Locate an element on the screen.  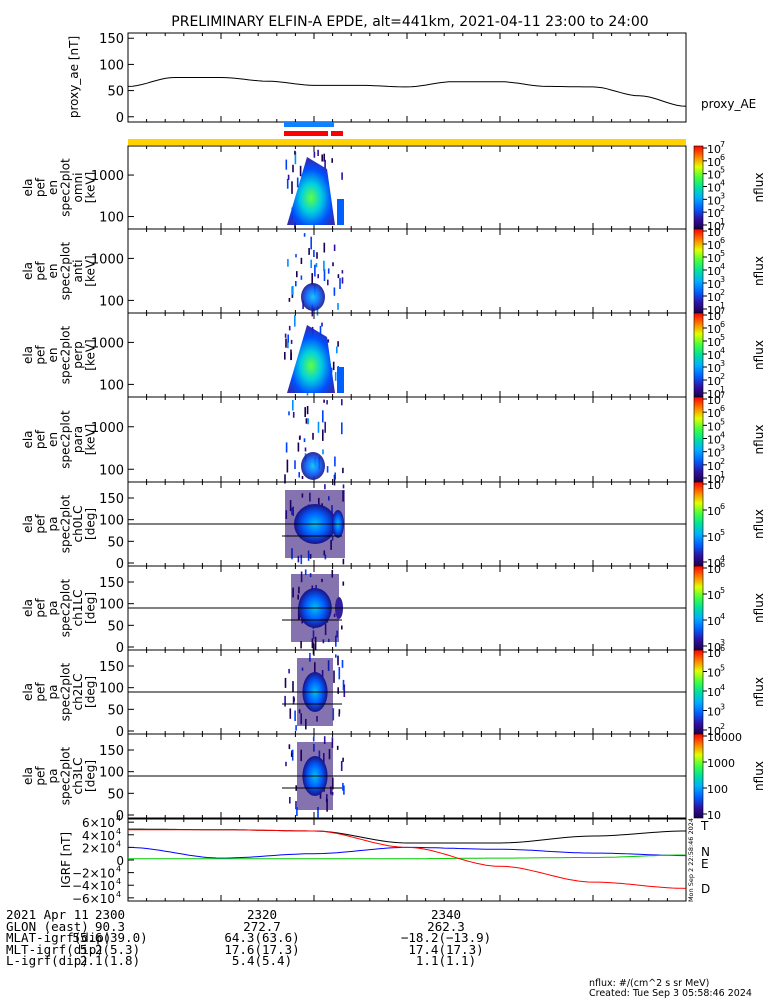
y-label-line: [deg] is located at coordinates (91, 776).